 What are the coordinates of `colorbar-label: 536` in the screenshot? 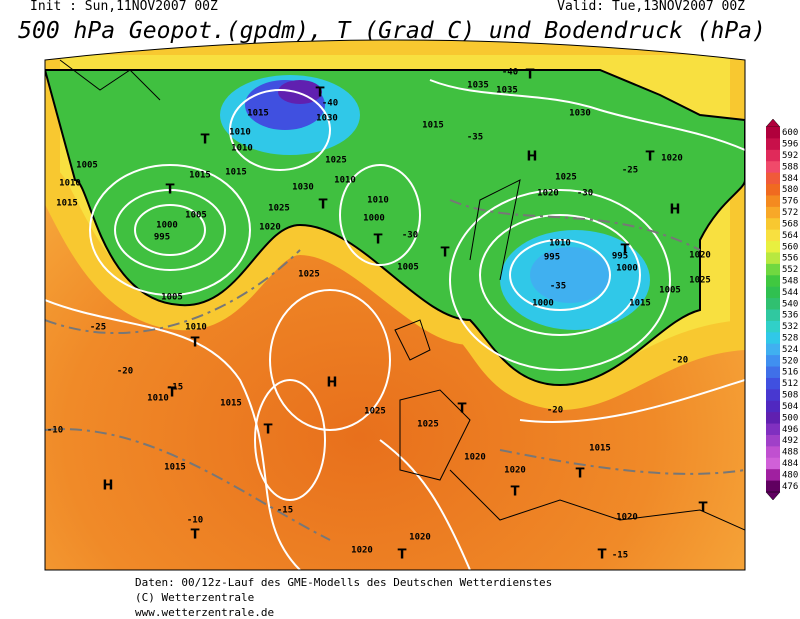 It's located at (790, 316).